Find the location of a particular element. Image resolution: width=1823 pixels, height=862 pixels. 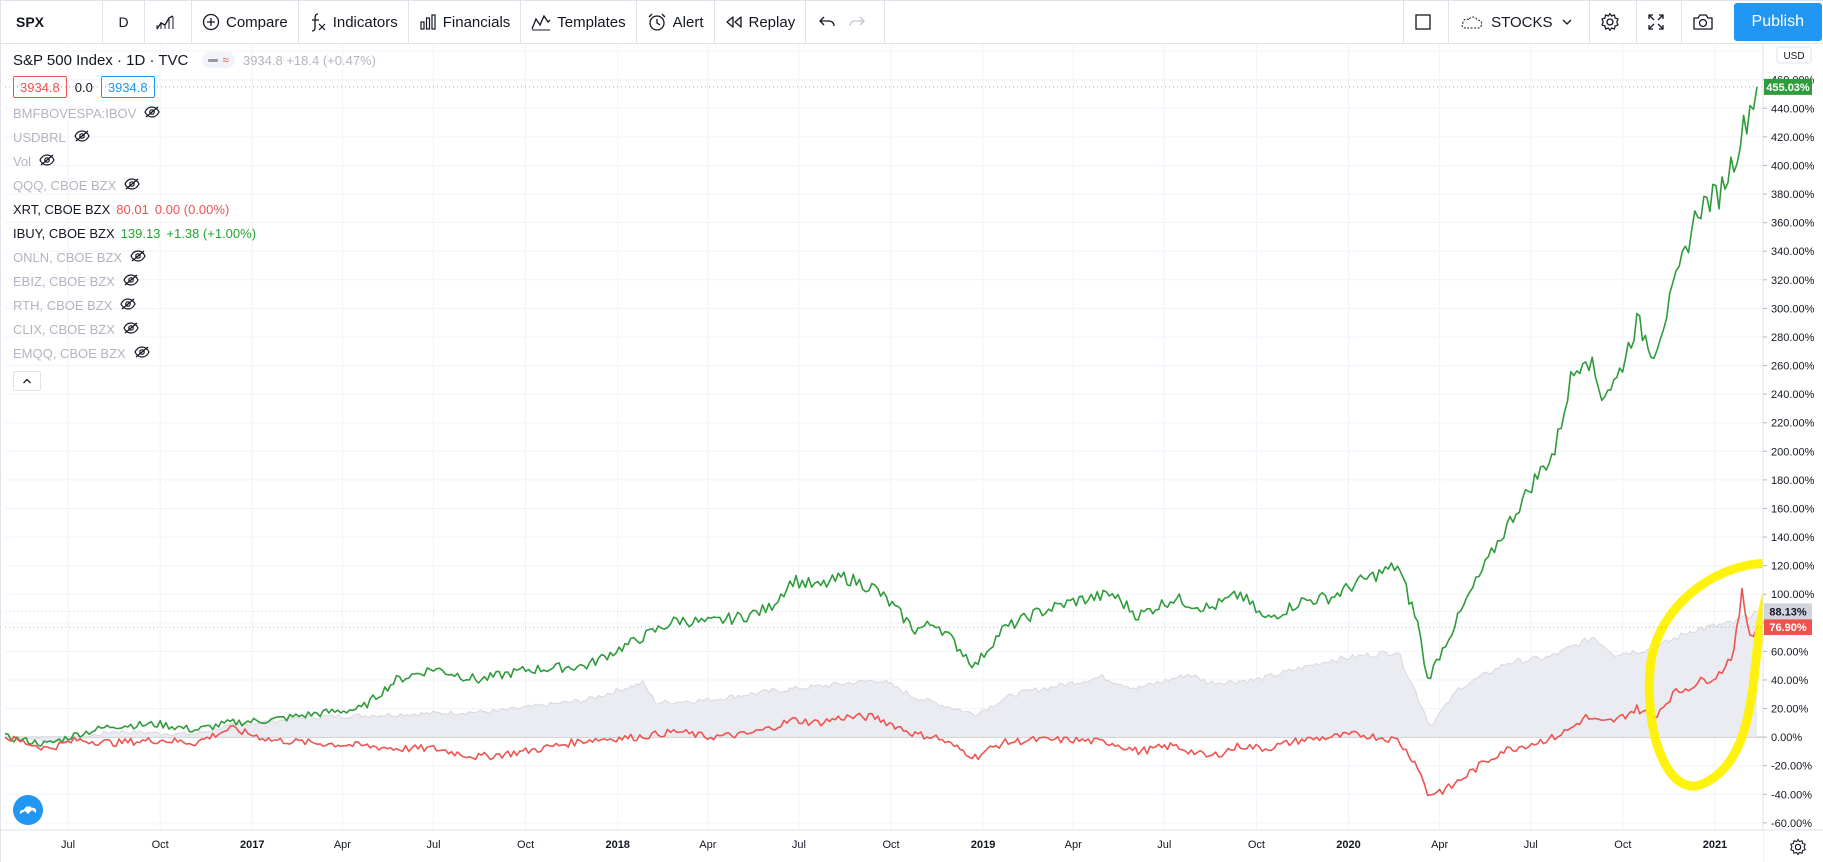

y-tick-label: 0.00% is located at coordinates (1786, 738).